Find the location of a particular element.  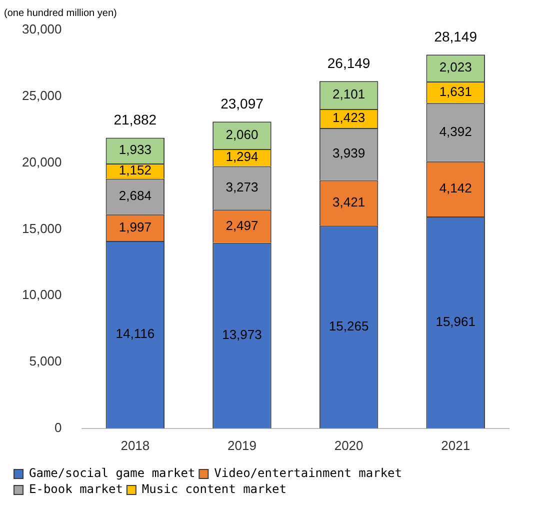

data-label: 3,421 is located at coordinates (349, 202).